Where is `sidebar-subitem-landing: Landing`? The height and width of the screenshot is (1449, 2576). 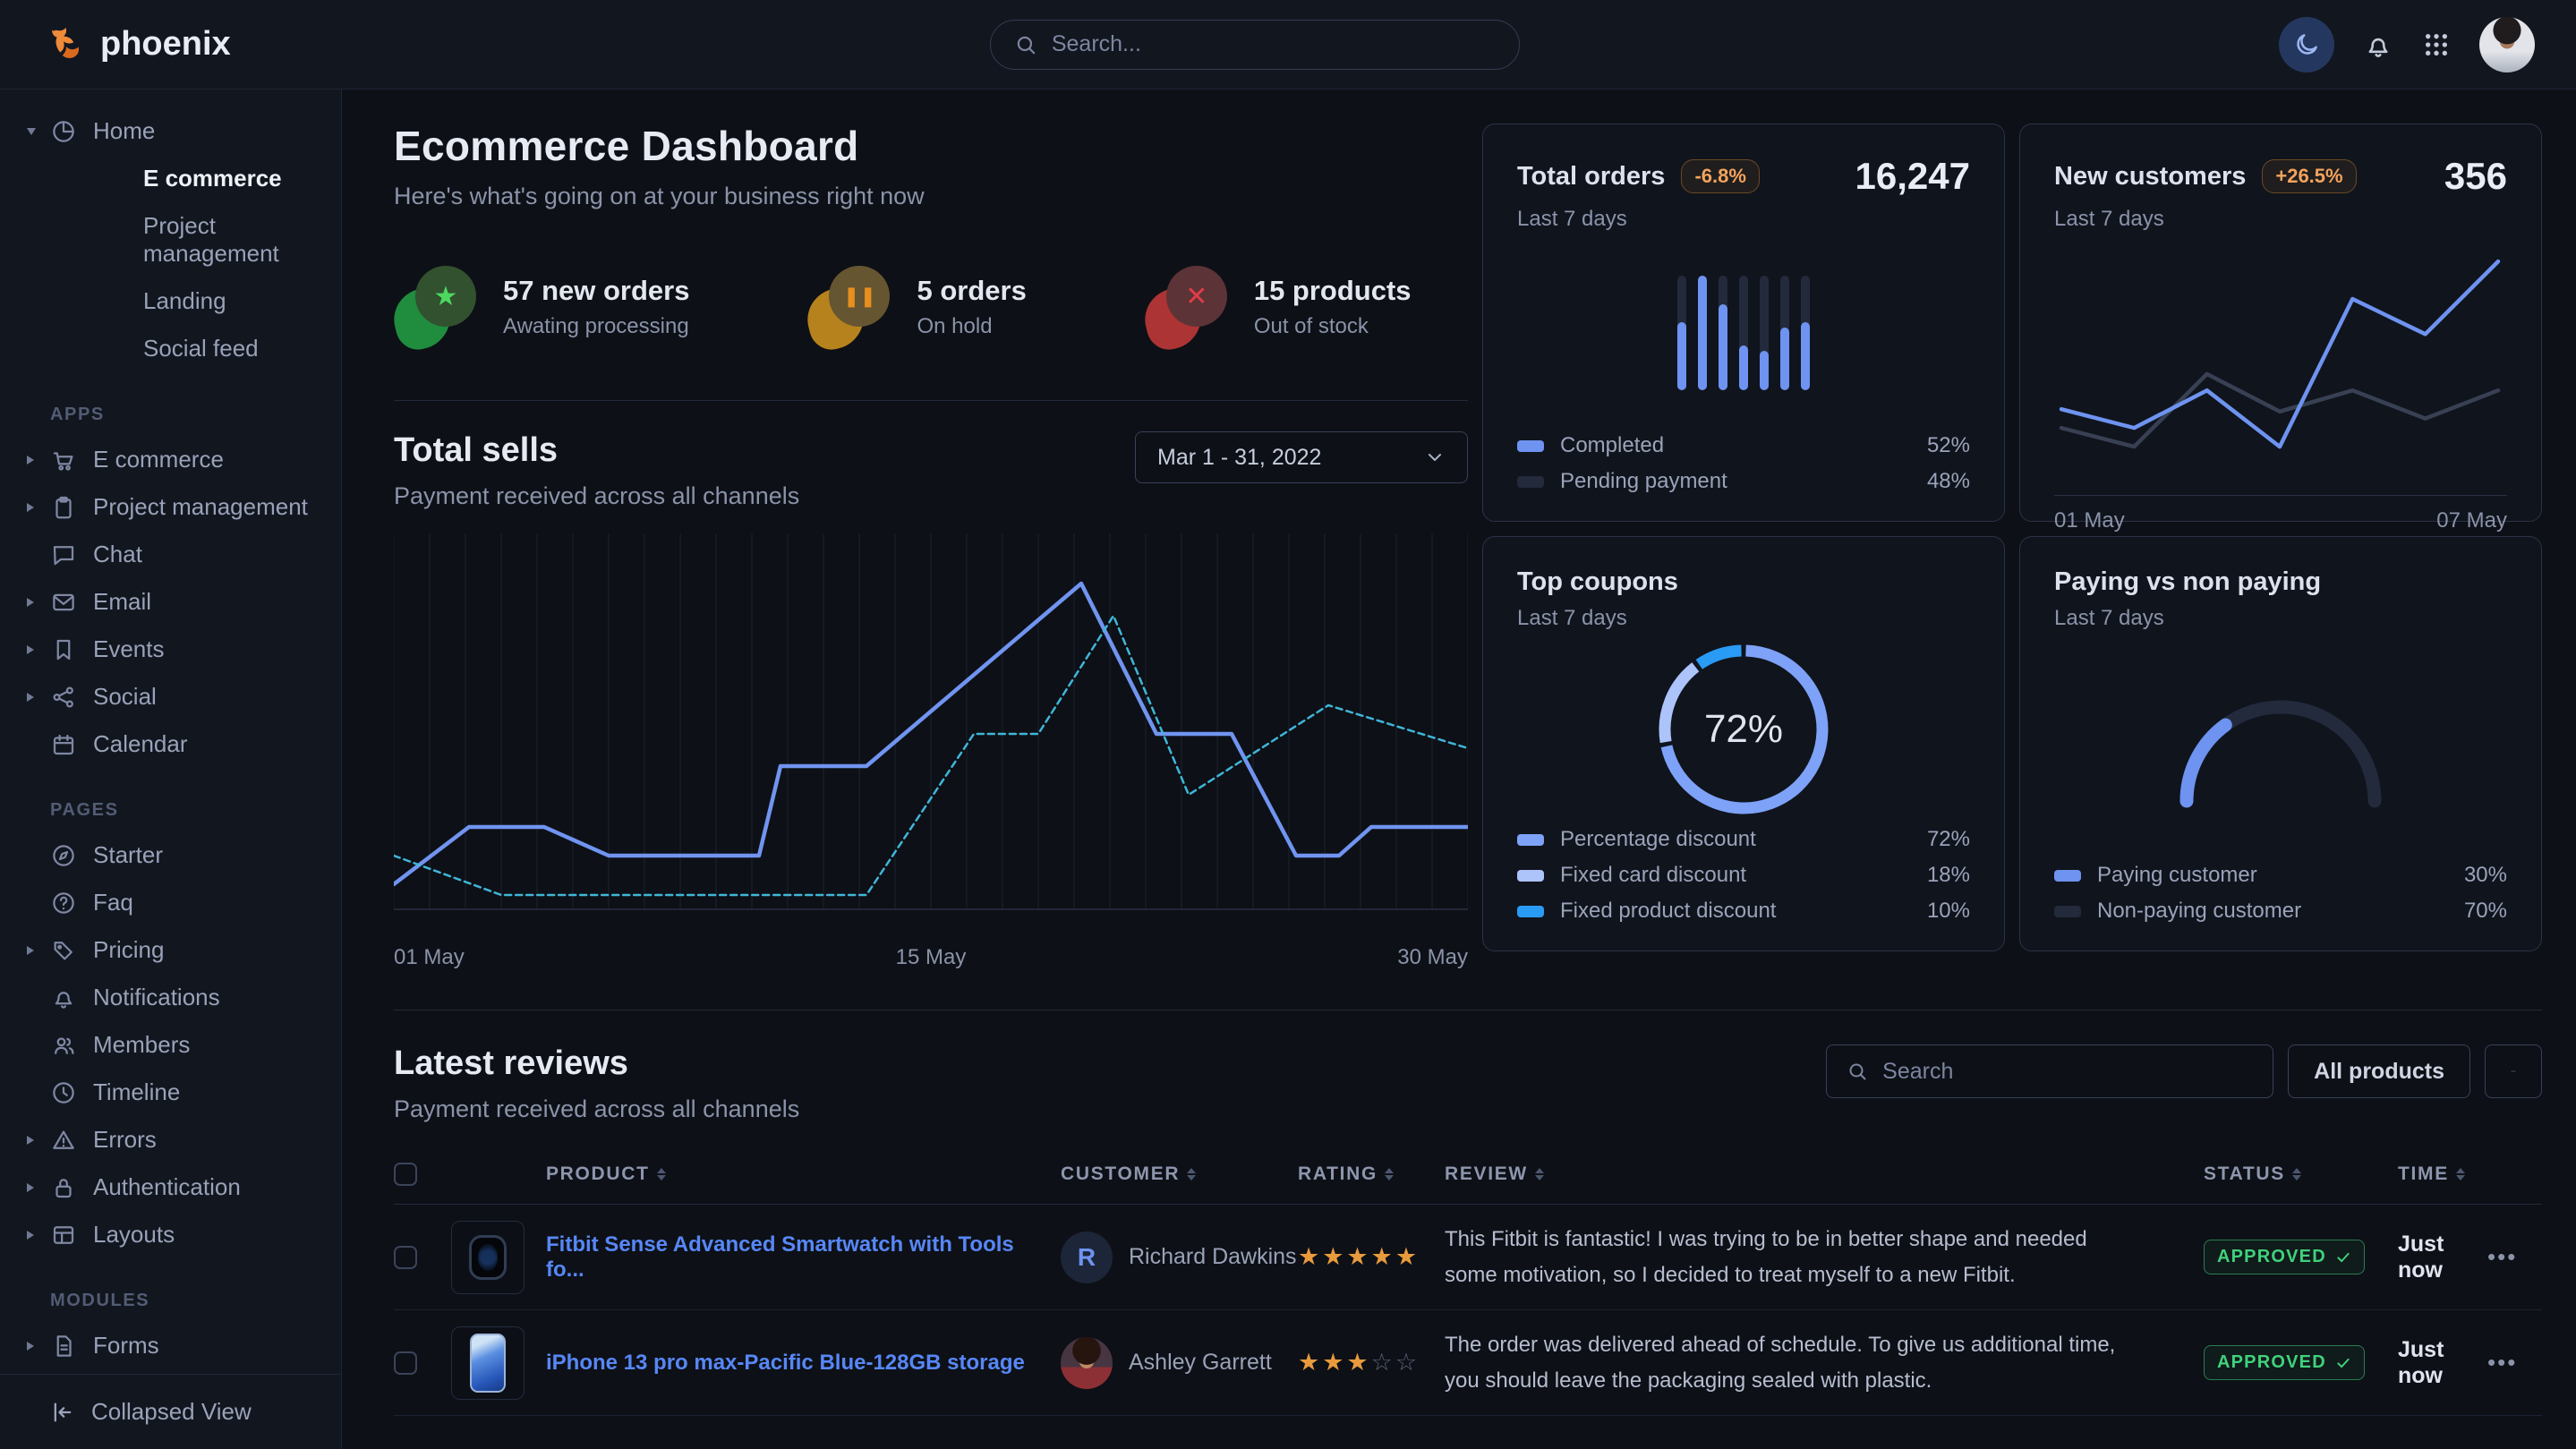
sidebar-subitem-landing: Landing is located at coordinates (184, 300).